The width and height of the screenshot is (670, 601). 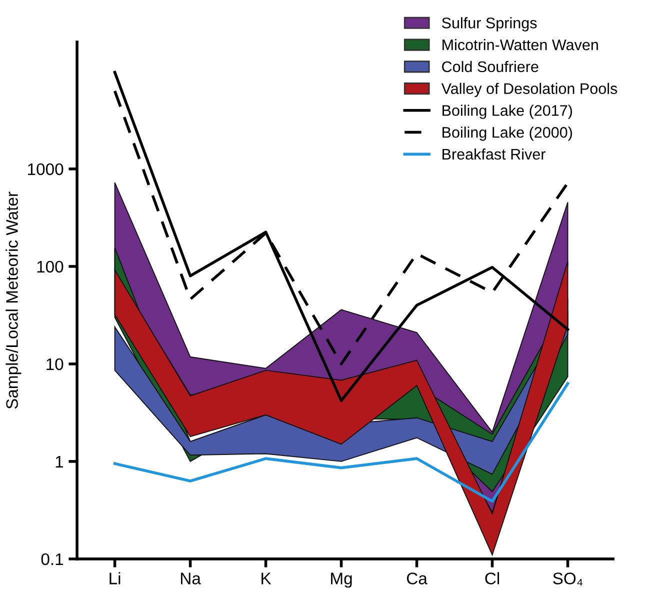 What do you see at coordinates (341, 442) in the screenshot?
I see `line-series` at bounding box center [341, 442].